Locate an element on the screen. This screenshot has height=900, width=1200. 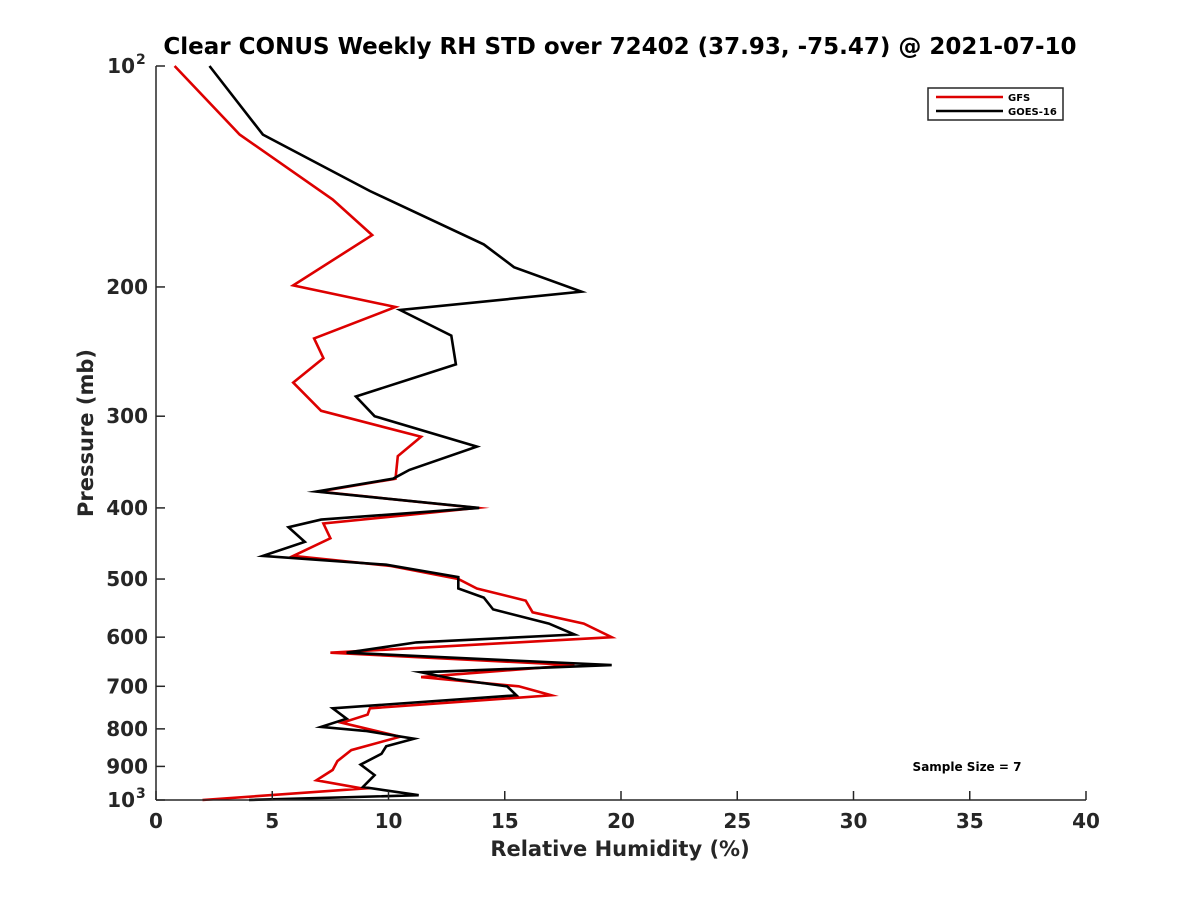
y-tick-label: 200 is located at coordinates (127, 287).